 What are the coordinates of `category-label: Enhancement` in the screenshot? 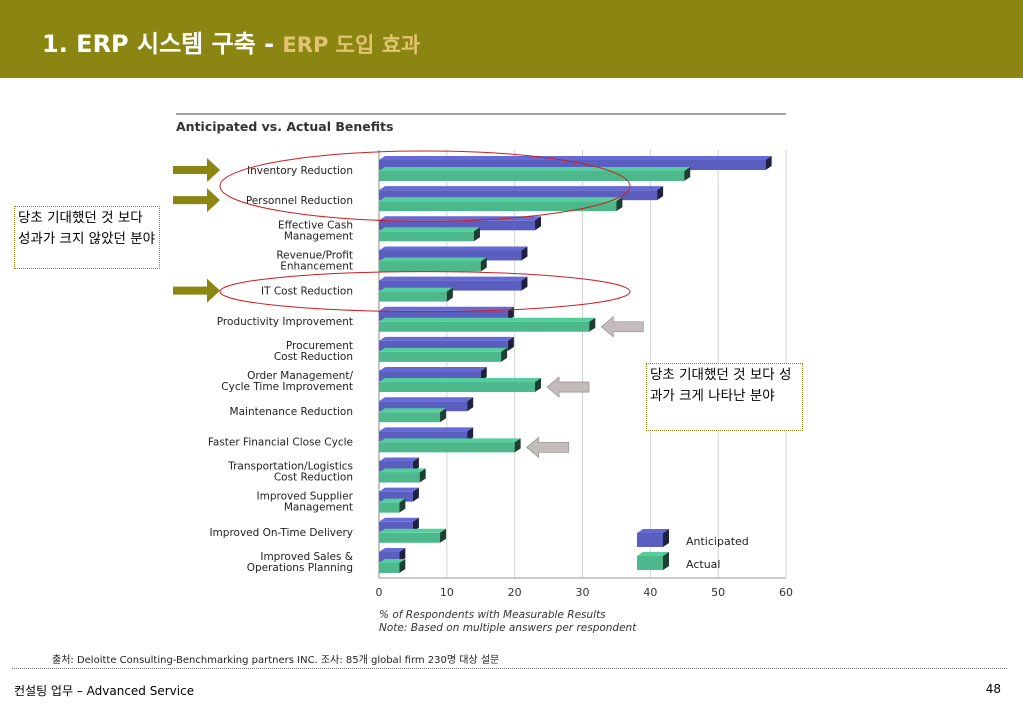 It's located at (316, 266).